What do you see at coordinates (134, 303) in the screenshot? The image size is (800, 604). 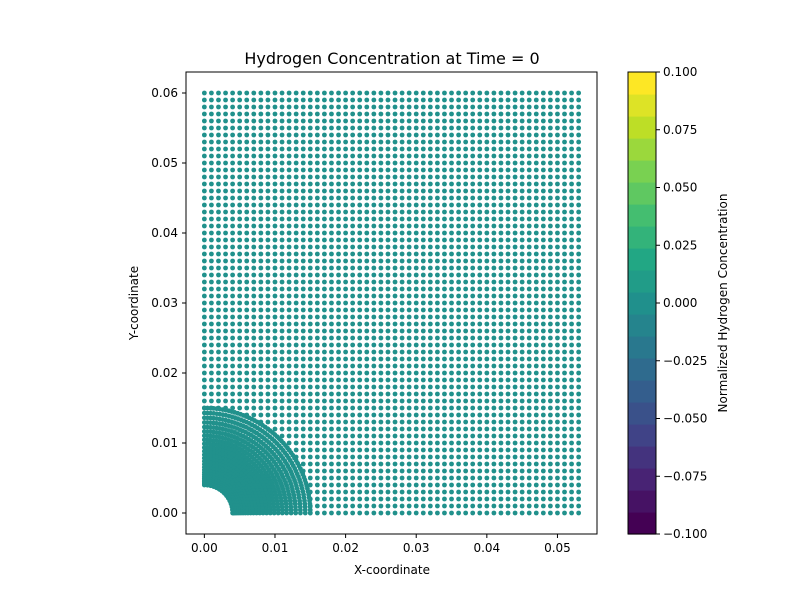 I see `y-axis-label: Y-coordinate` at bounding box center [134, 303].